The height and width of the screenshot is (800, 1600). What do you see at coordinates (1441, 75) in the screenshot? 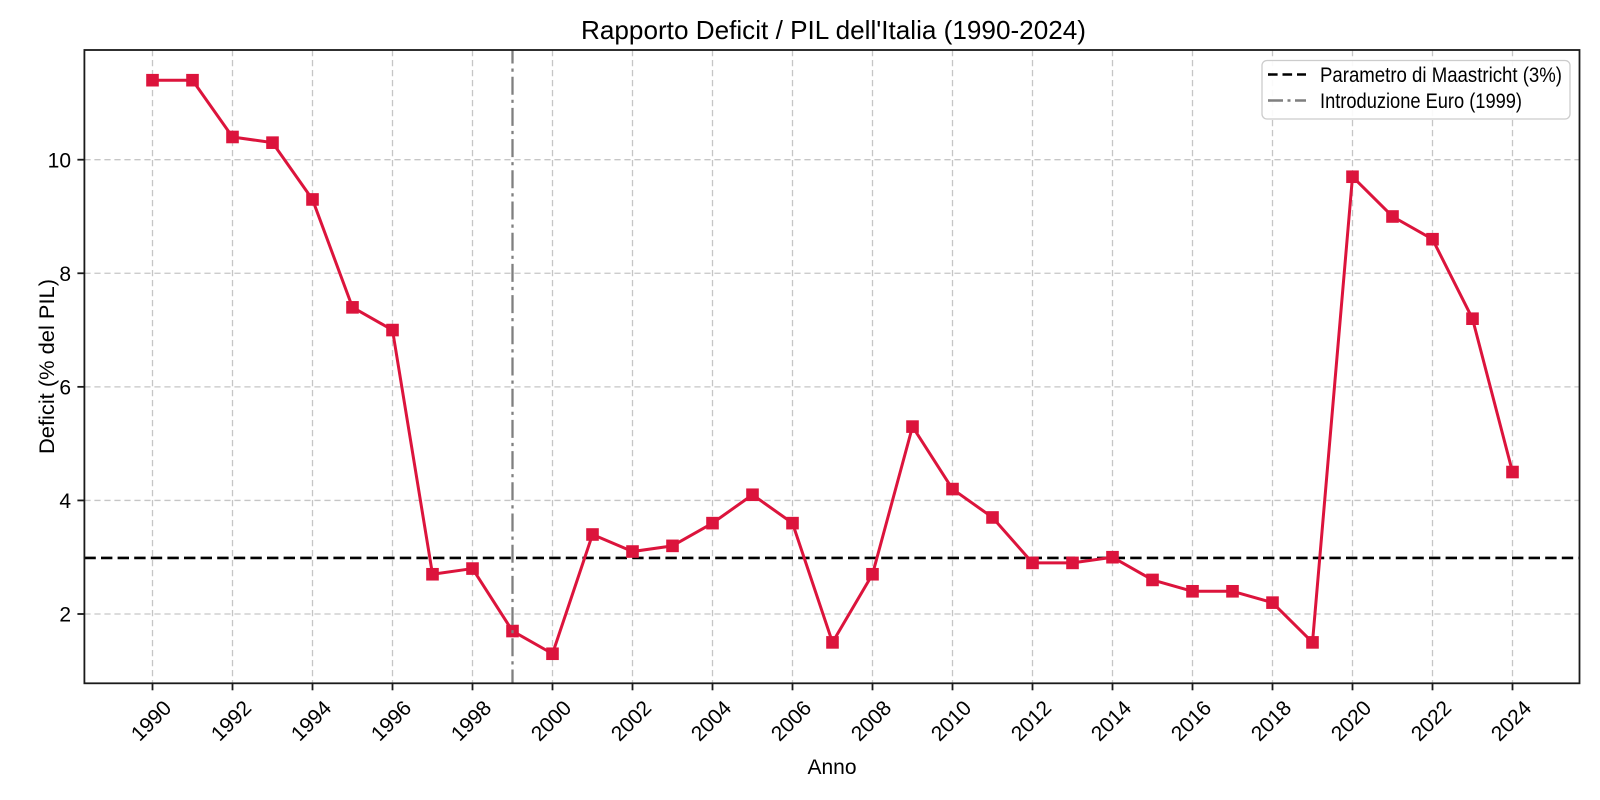
I see `svg-text: Parametro di Maastricht (3%)` at bounding box center [1441, 75].